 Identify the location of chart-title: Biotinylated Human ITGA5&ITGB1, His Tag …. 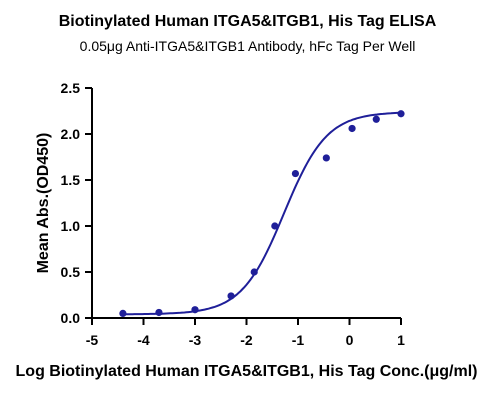
(247, 21).